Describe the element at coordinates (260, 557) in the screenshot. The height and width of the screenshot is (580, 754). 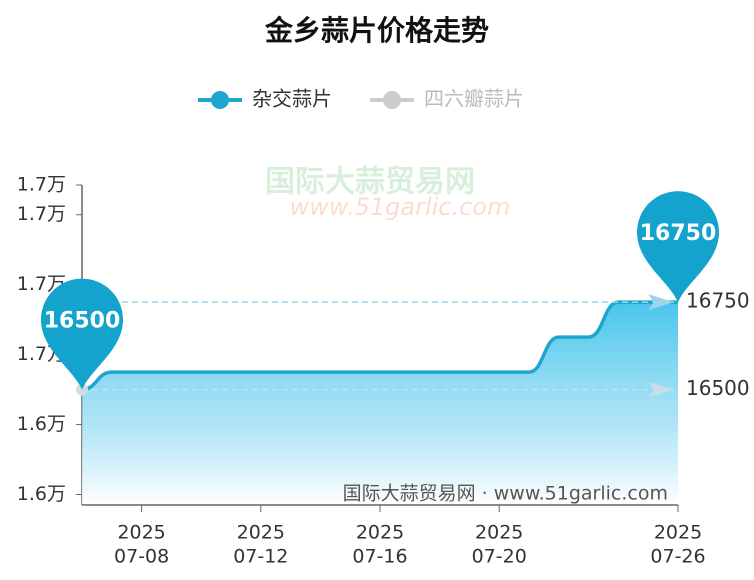
I see `x-tick-label: 07-12` at that location.